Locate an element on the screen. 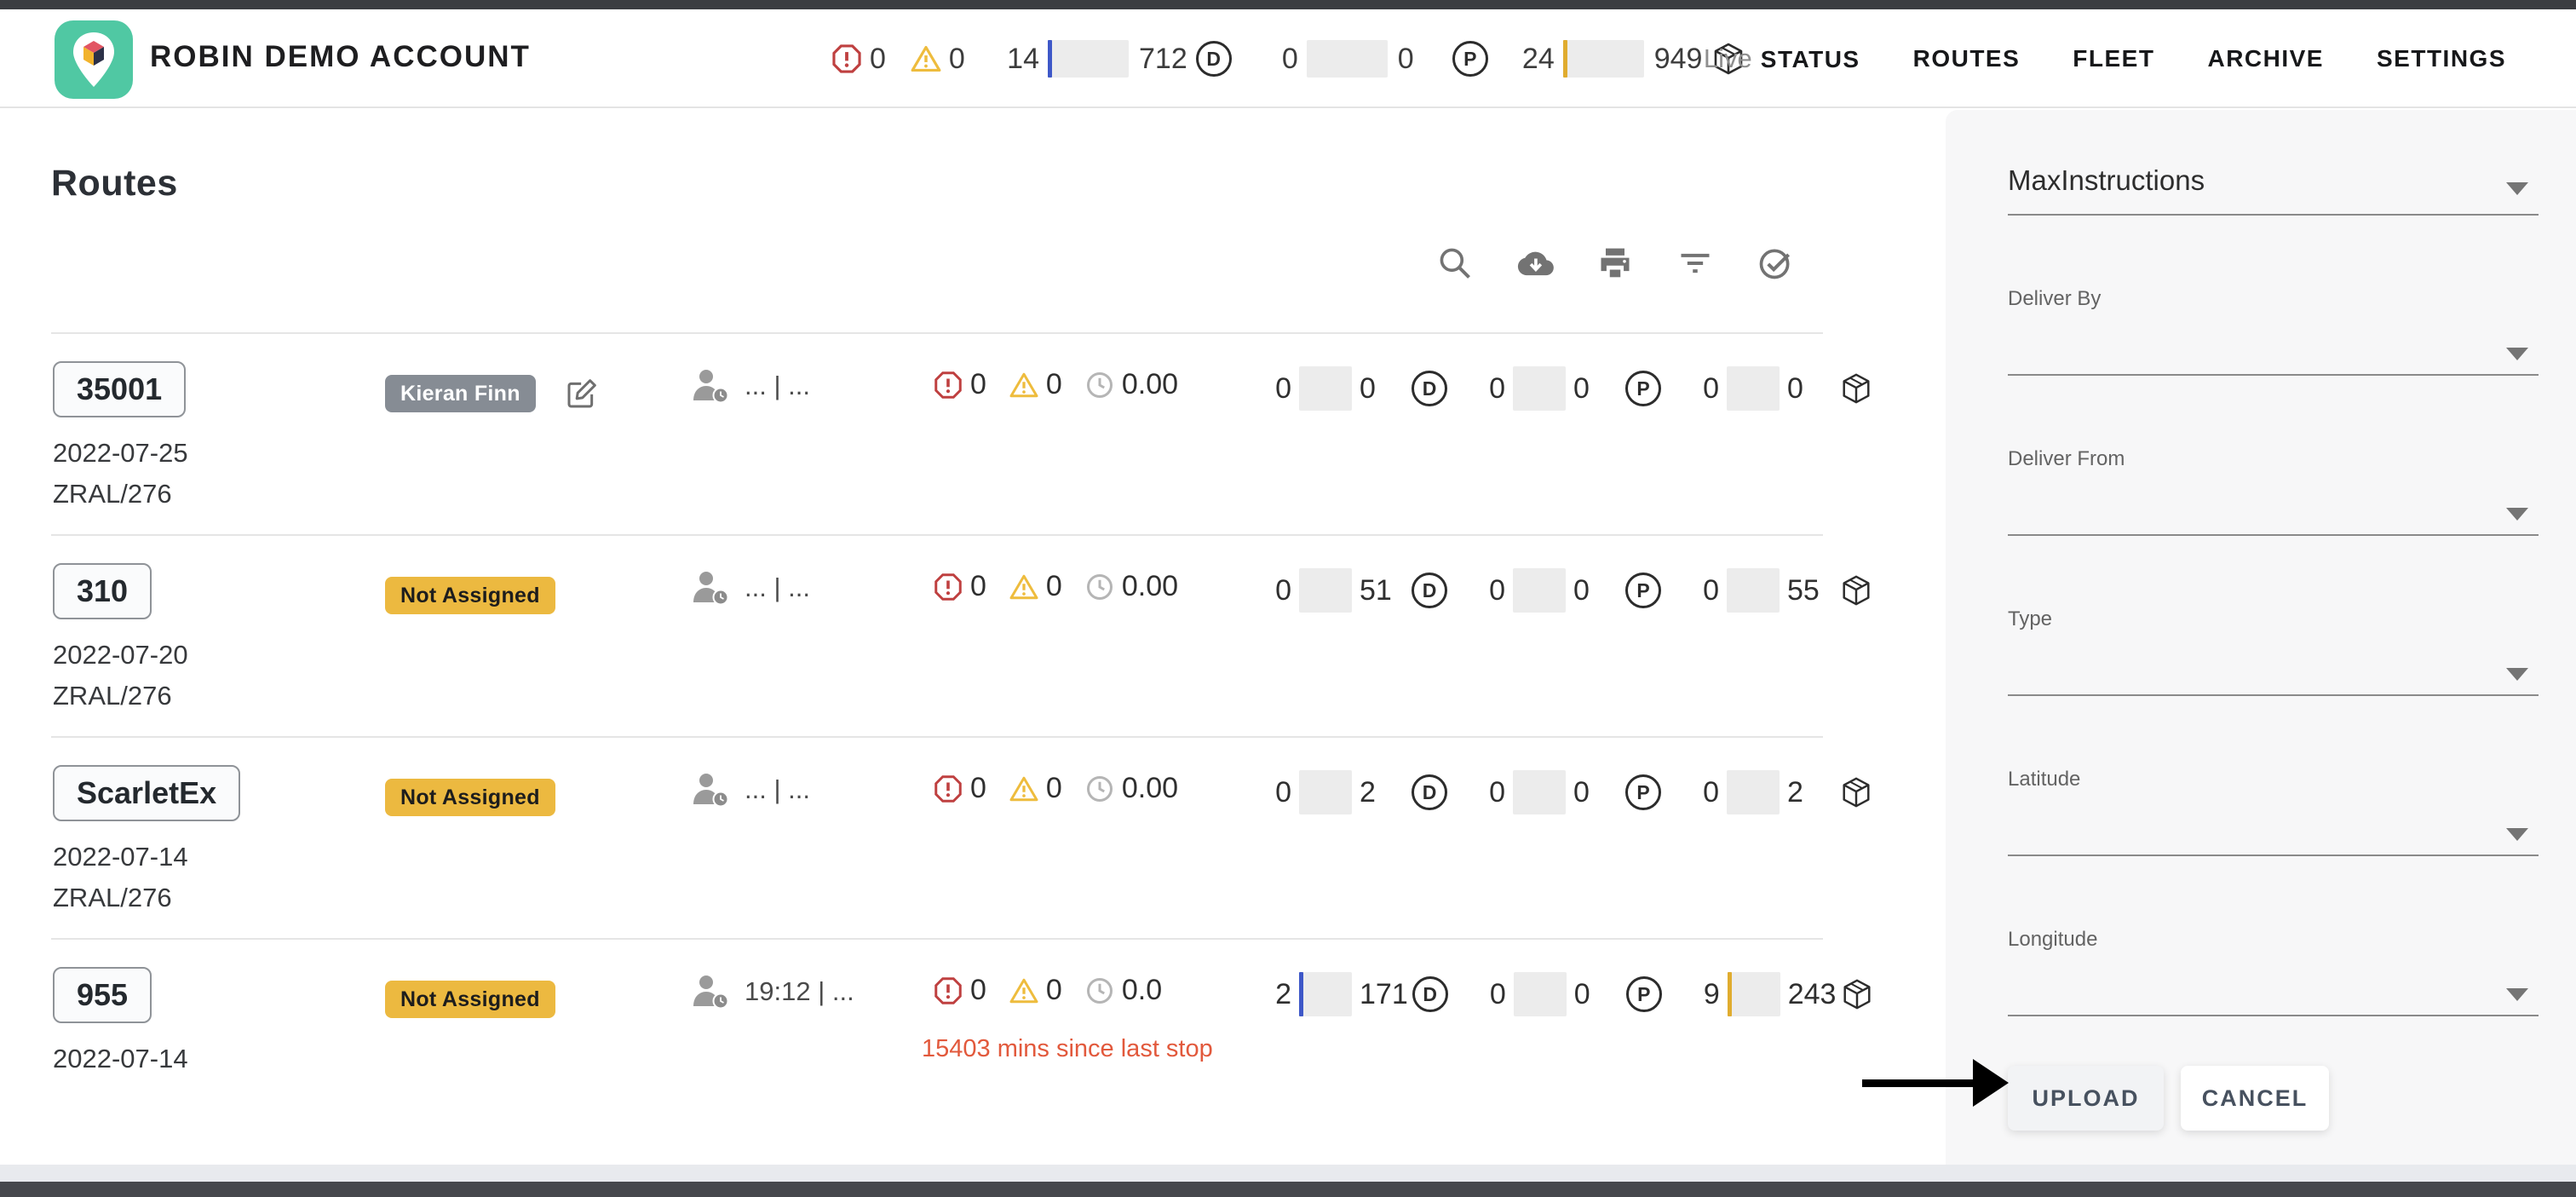 This screenshot has width=2576, height=1197. route-date: 2022-07-25 is located at coordinates (120, 453).